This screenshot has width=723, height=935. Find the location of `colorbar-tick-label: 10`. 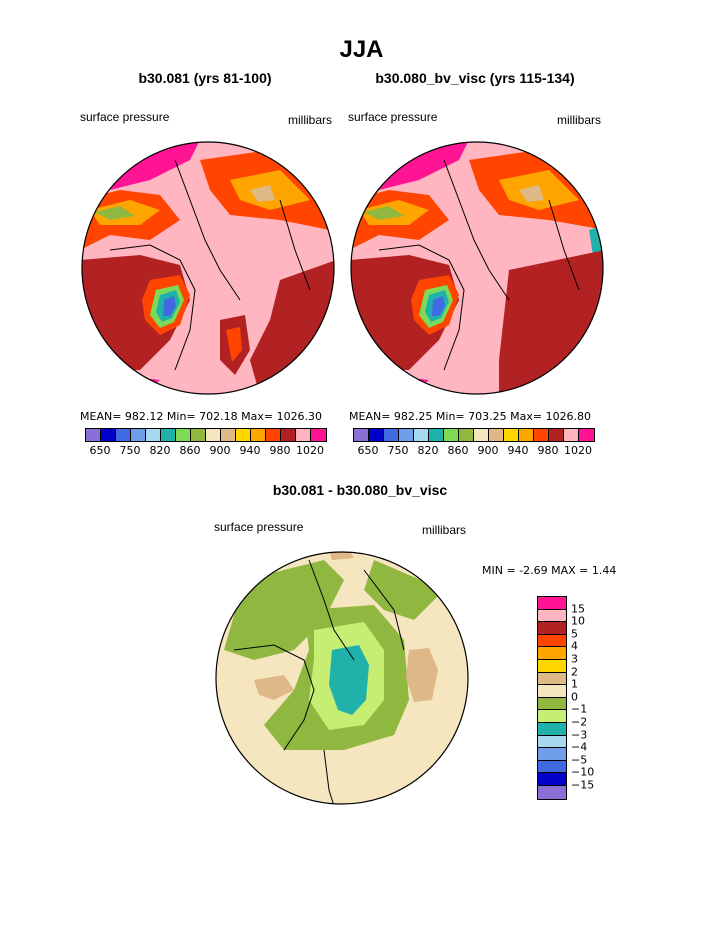

colorbar-tick-label: 10 is located at coordinates (578, 621).